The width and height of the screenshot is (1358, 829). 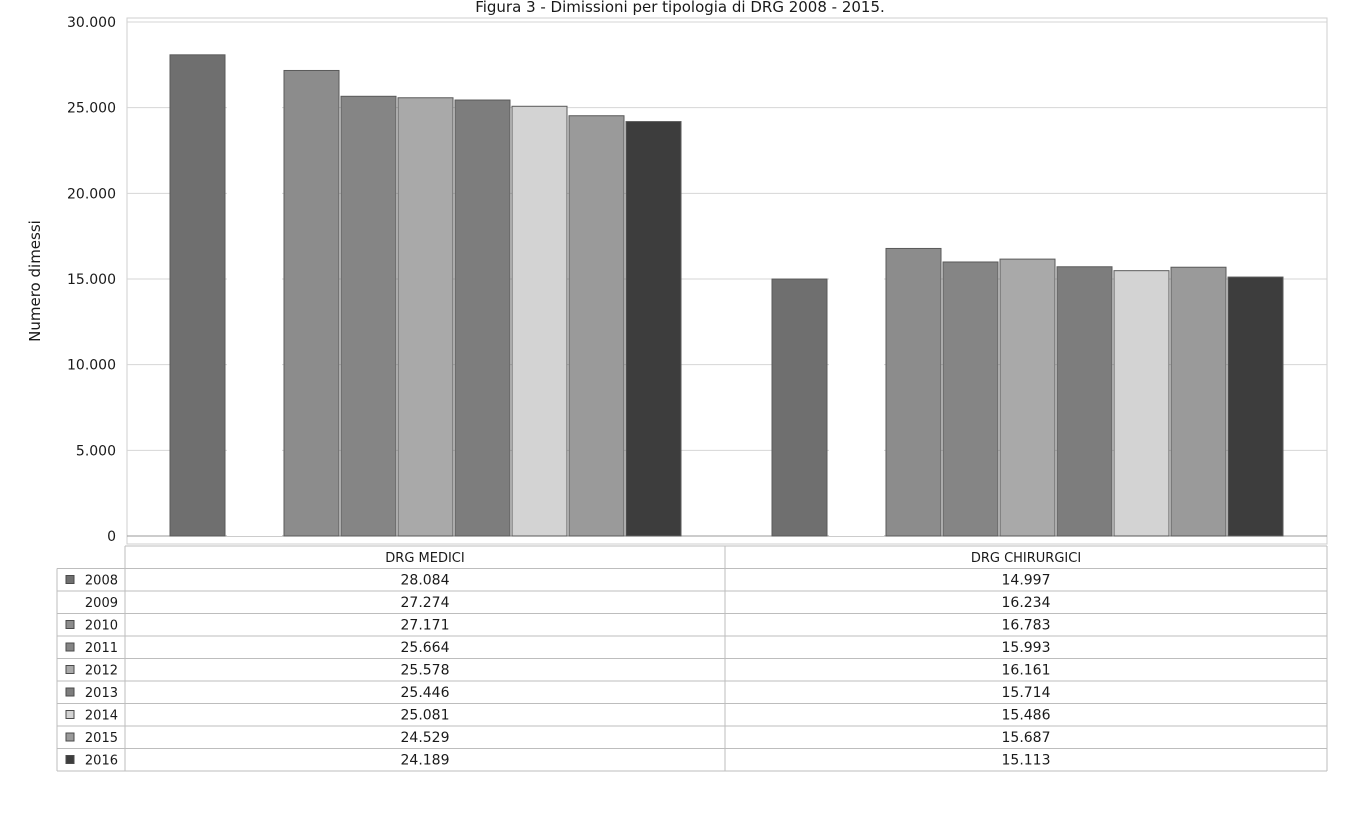 I want to click on data-label: 15.993, so click(x=1026, y=648).